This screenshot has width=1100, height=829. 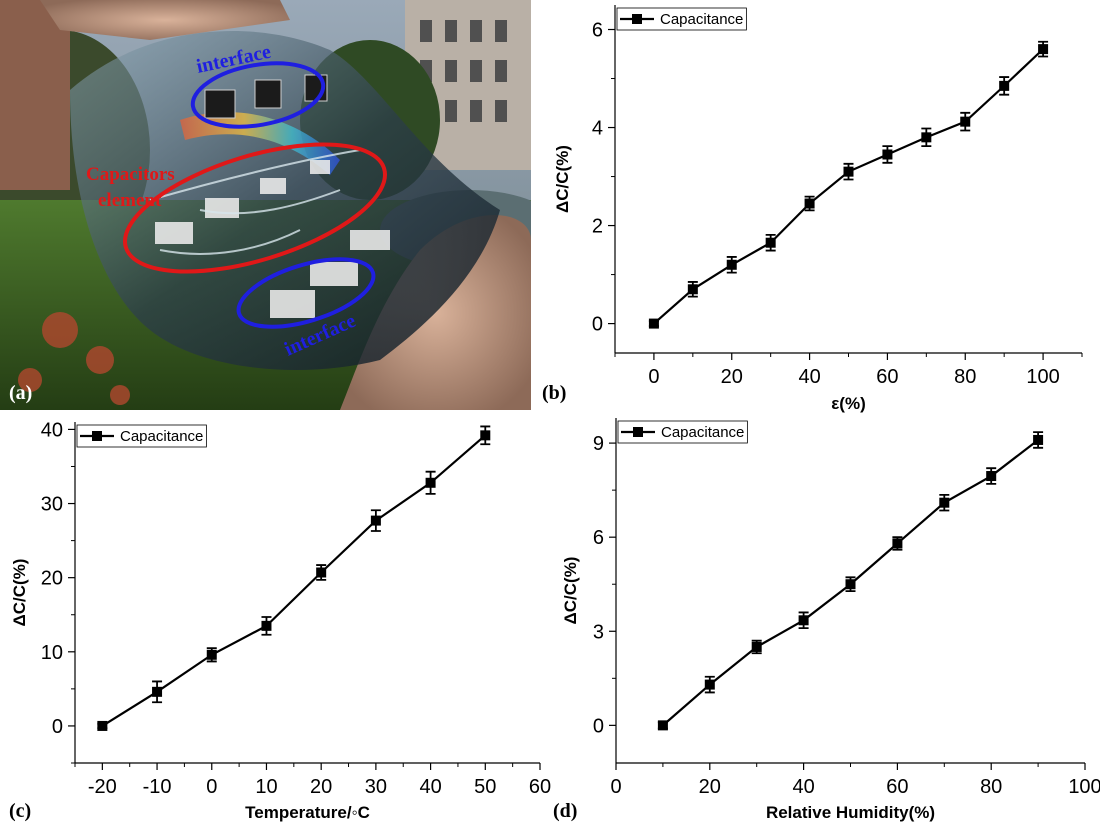 What do you see at coordinates (52, 579) in the screenshot?
I see `y-tick-label: 20` at bounding box center [52, 579].